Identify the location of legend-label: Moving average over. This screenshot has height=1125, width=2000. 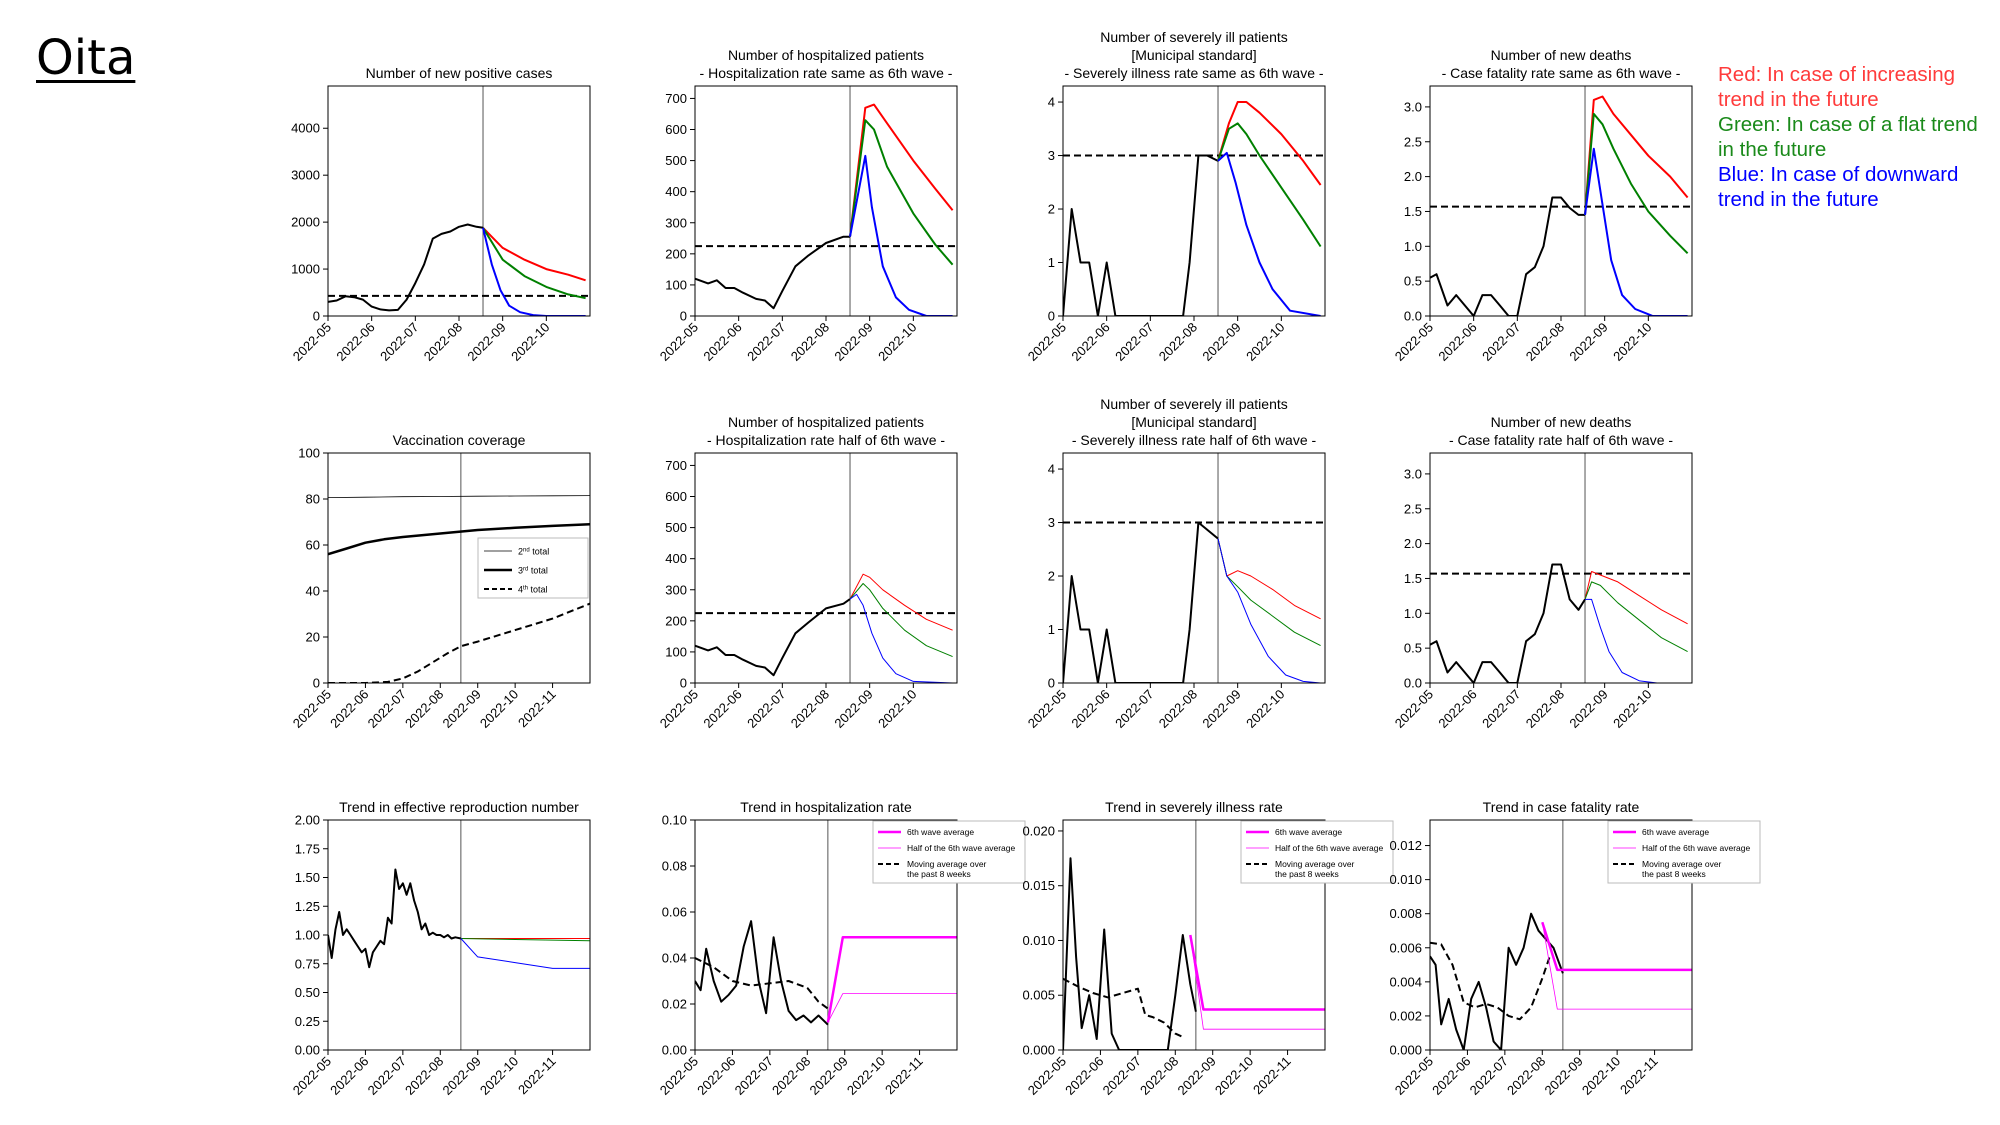
(1682, 864).